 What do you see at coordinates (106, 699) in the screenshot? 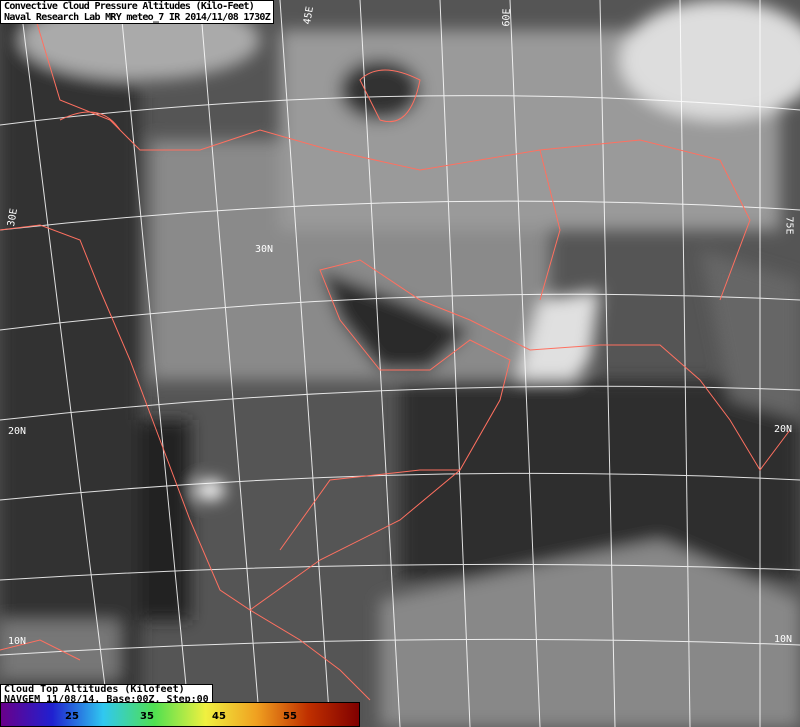
I see `legend-subtitle: NAVGEM 11/08/14, Base:00Z, Step:00` at bounding box center [106, 699].